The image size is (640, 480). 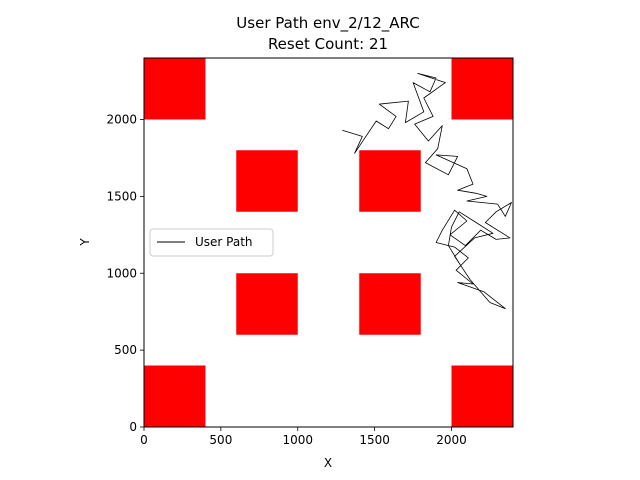 I want to click on y-axis-ticks: 0 500 1000 1500 2000, so click(x=125, y=273).